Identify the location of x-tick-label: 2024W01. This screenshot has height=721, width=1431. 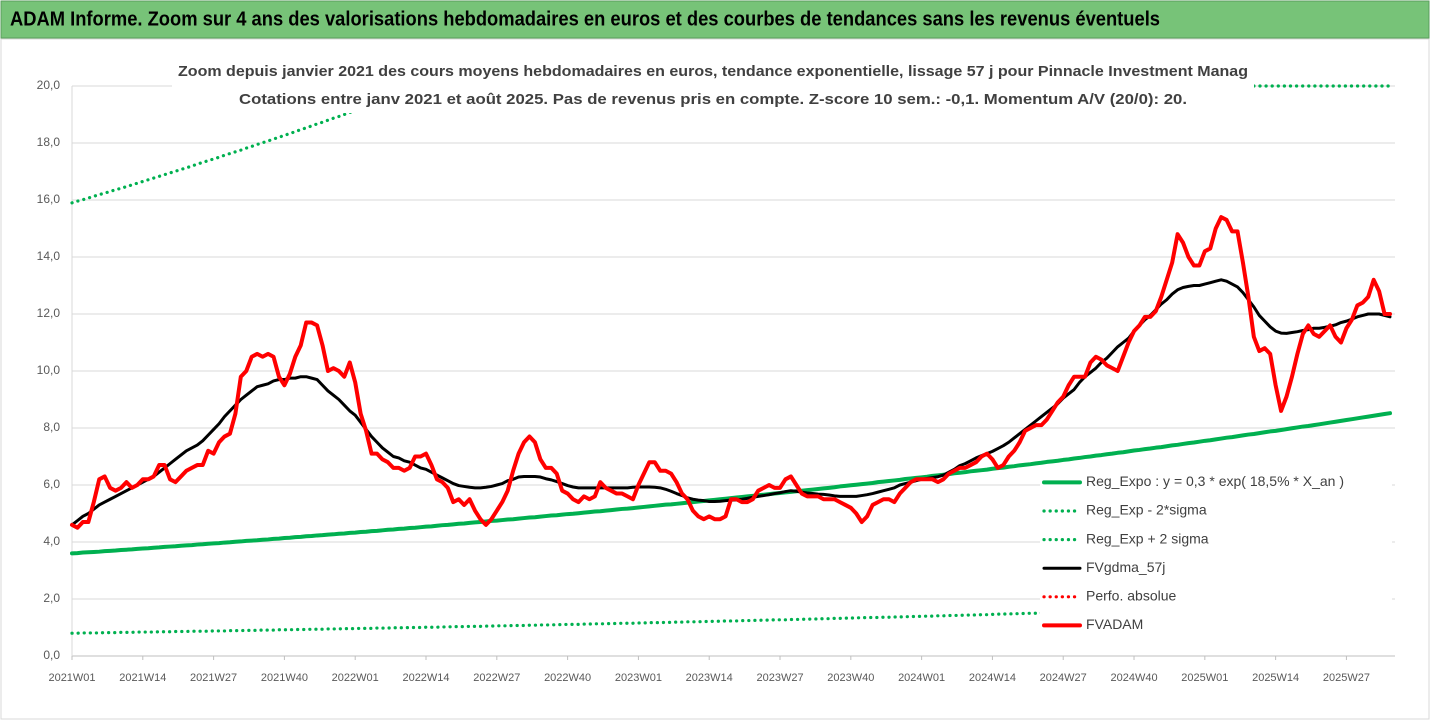
(921, 678).